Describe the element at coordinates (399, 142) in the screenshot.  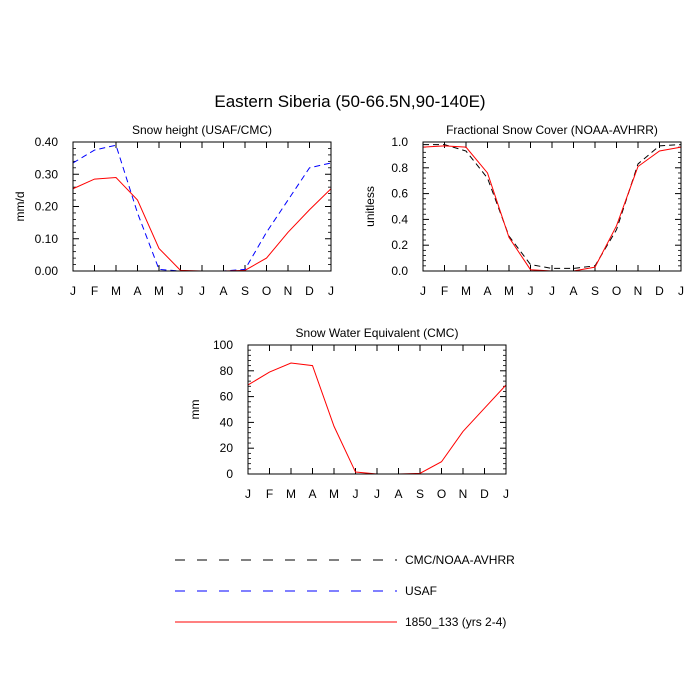
I see `y-tick-label: 1.0` at that location.